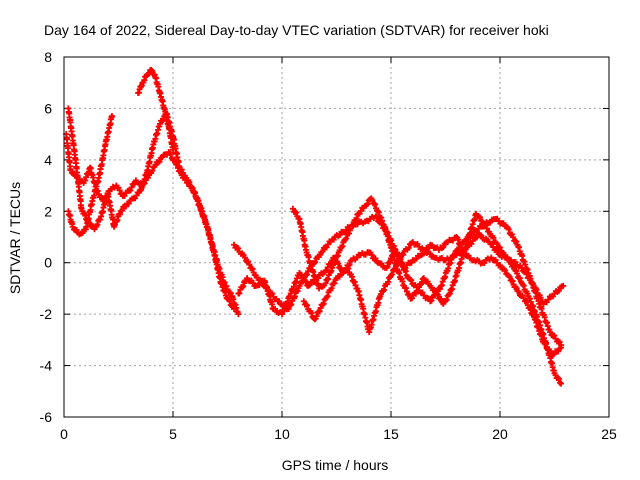 This screenshot has height=480, width=640. I want to click on x-tick-label: 20, so click(500, 434).